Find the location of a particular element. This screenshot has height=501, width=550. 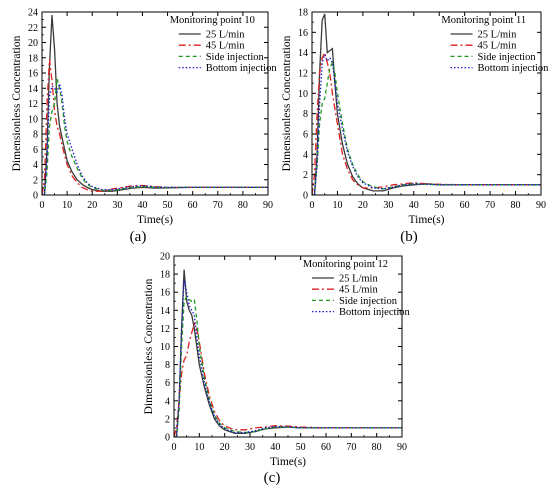

y-tick-label: 24 is located at coordinates (33, 13).